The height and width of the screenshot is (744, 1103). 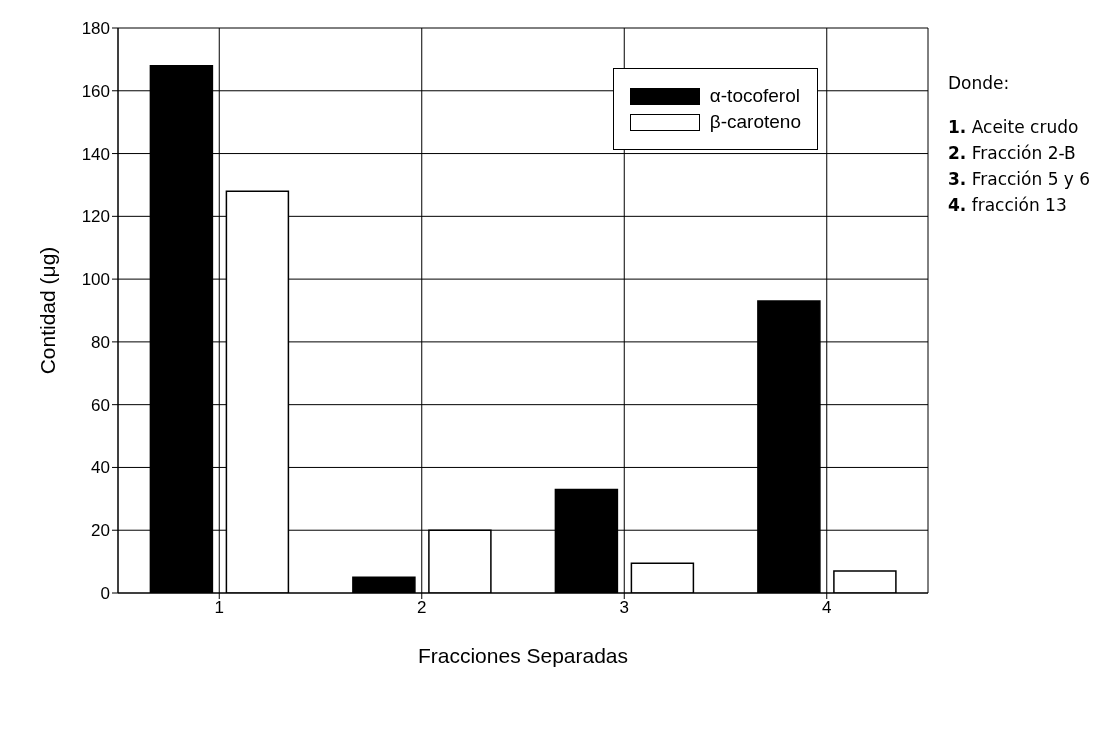 I want to click on x-tick-label: 3, so click(x=624, y=608).